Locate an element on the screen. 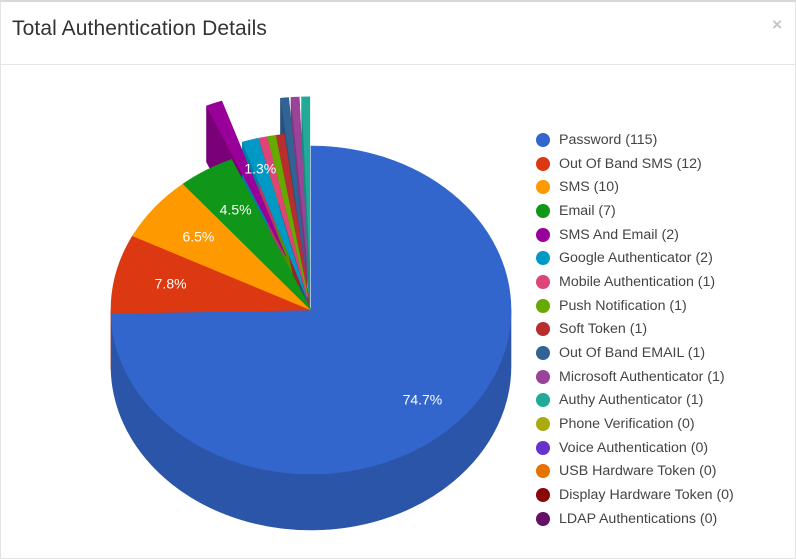 This screenshot has width=796, height=559. legend-item: Password (115) is located at coordinates (635, 140).